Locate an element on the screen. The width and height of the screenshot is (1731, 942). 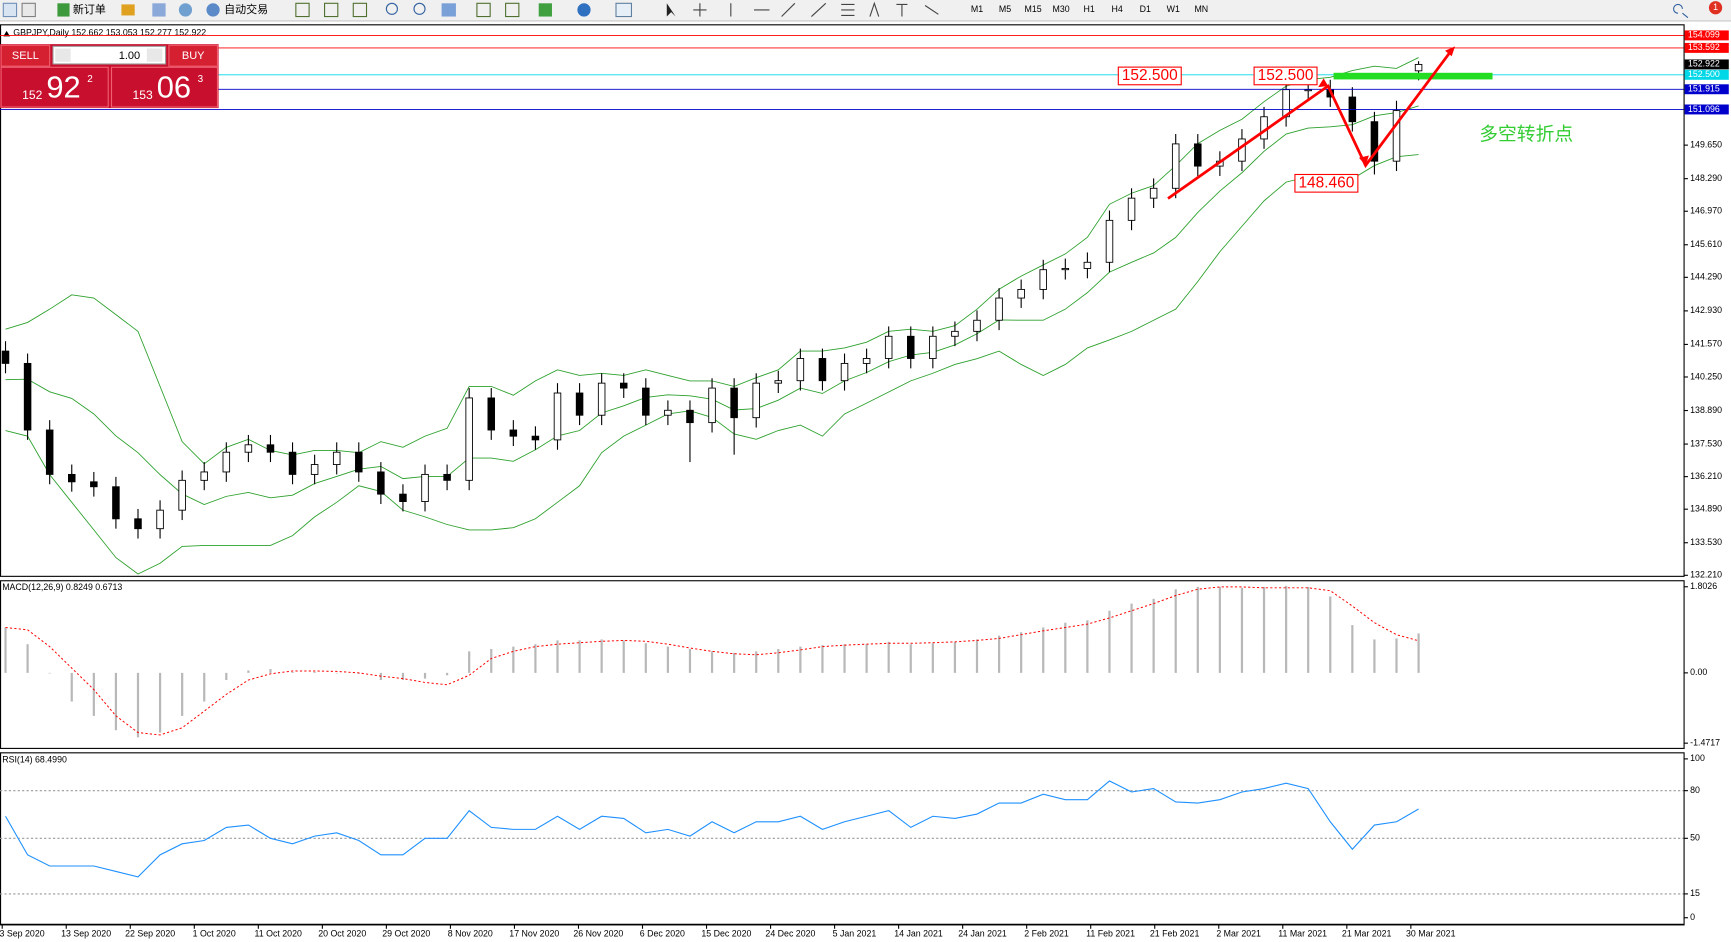
sell-button is located at coordinates (25, 55).